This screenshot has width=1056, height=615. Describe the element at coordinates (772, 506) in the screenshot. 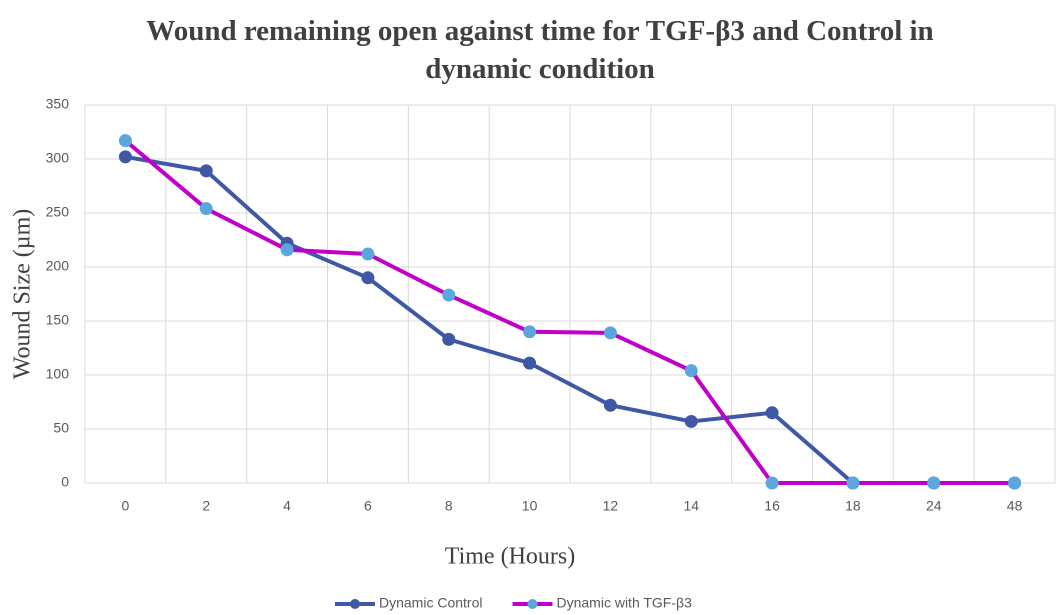

I see `x-tick-label: 16` at that location.